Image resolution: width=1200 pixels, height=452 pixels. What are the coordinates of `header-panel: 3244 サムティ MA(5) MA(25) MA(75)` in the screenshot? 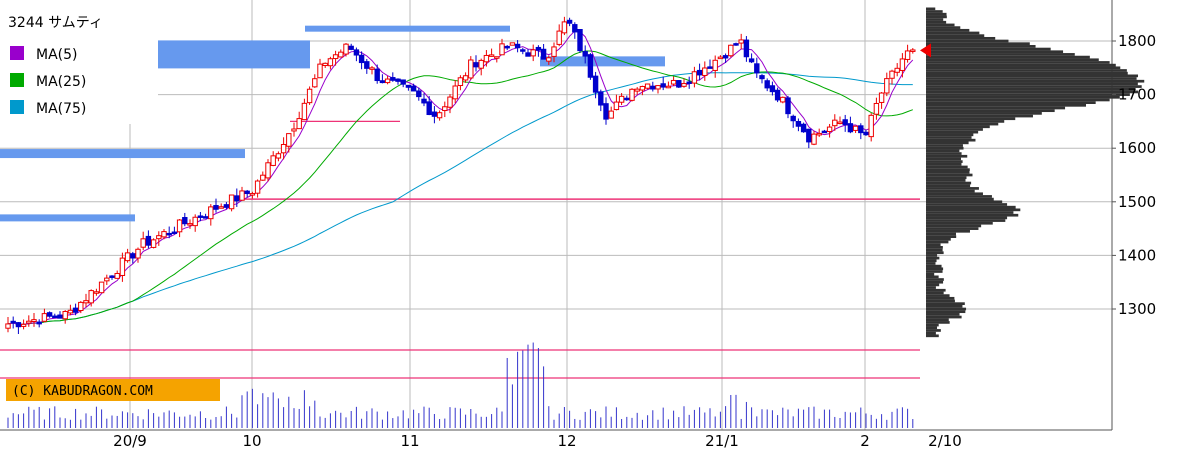 It's located at (79, 62).